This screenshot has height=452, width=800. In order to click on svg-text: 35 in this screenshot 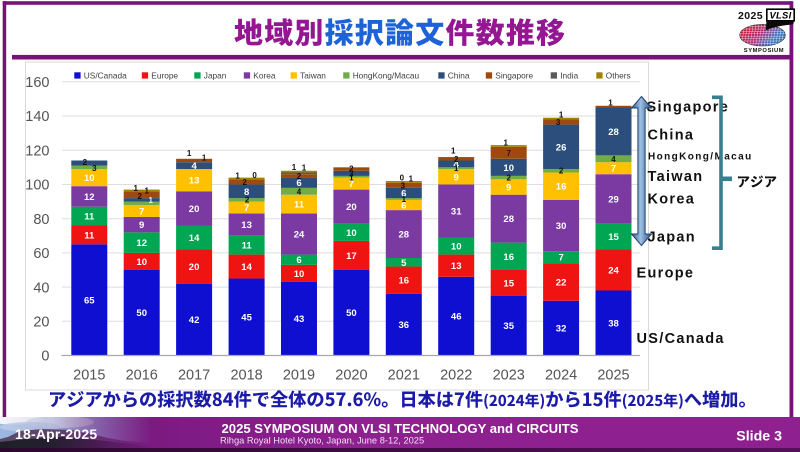, I will do `click(508, 326)`.